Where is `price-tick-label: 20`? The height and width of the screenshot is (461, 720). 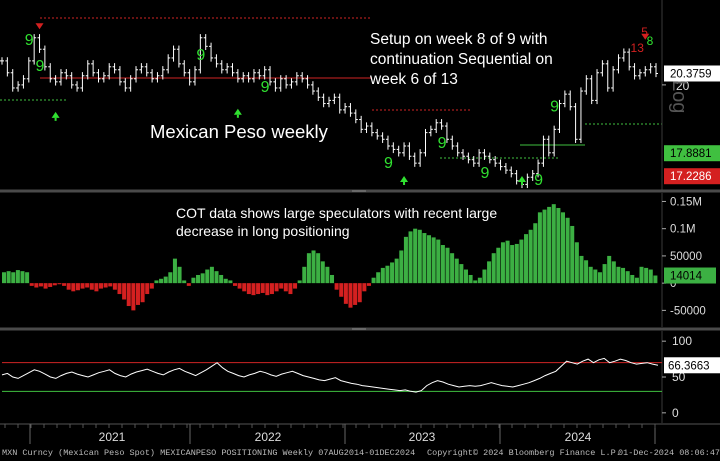 price-tick-label: 20 is located at coordinates (683, 86).